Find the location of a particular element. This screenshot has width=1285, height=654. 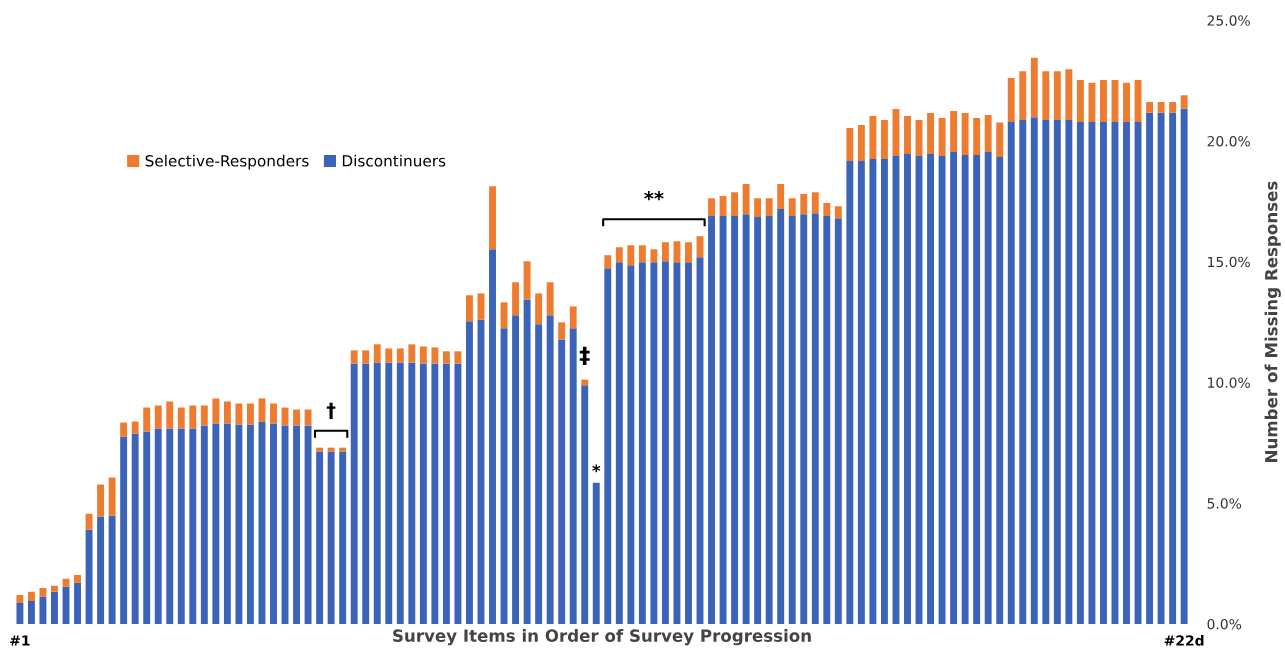

x-tick-label: #1 is located at coordinates (20, 640).